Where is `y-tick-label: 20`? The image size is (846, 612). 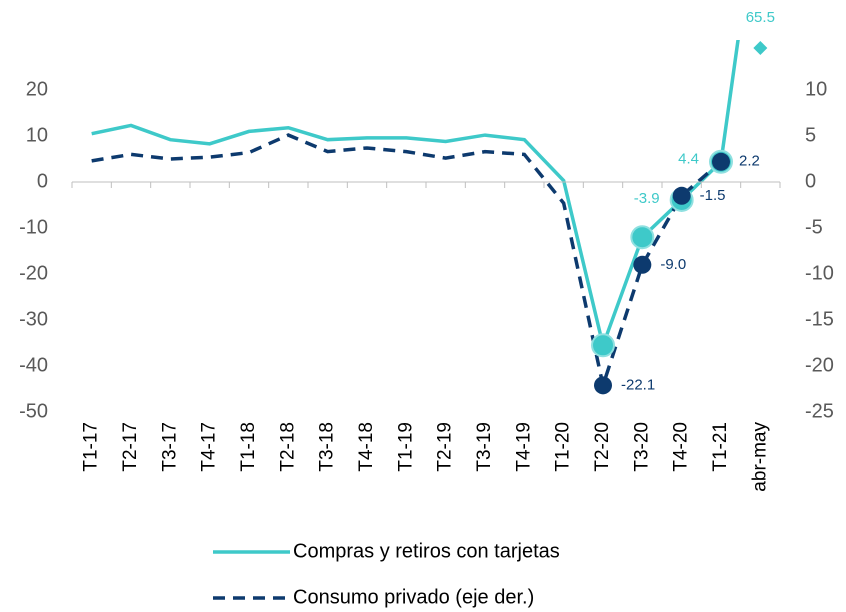 y-tick-label: 20 is located at coordinates (37, 89).